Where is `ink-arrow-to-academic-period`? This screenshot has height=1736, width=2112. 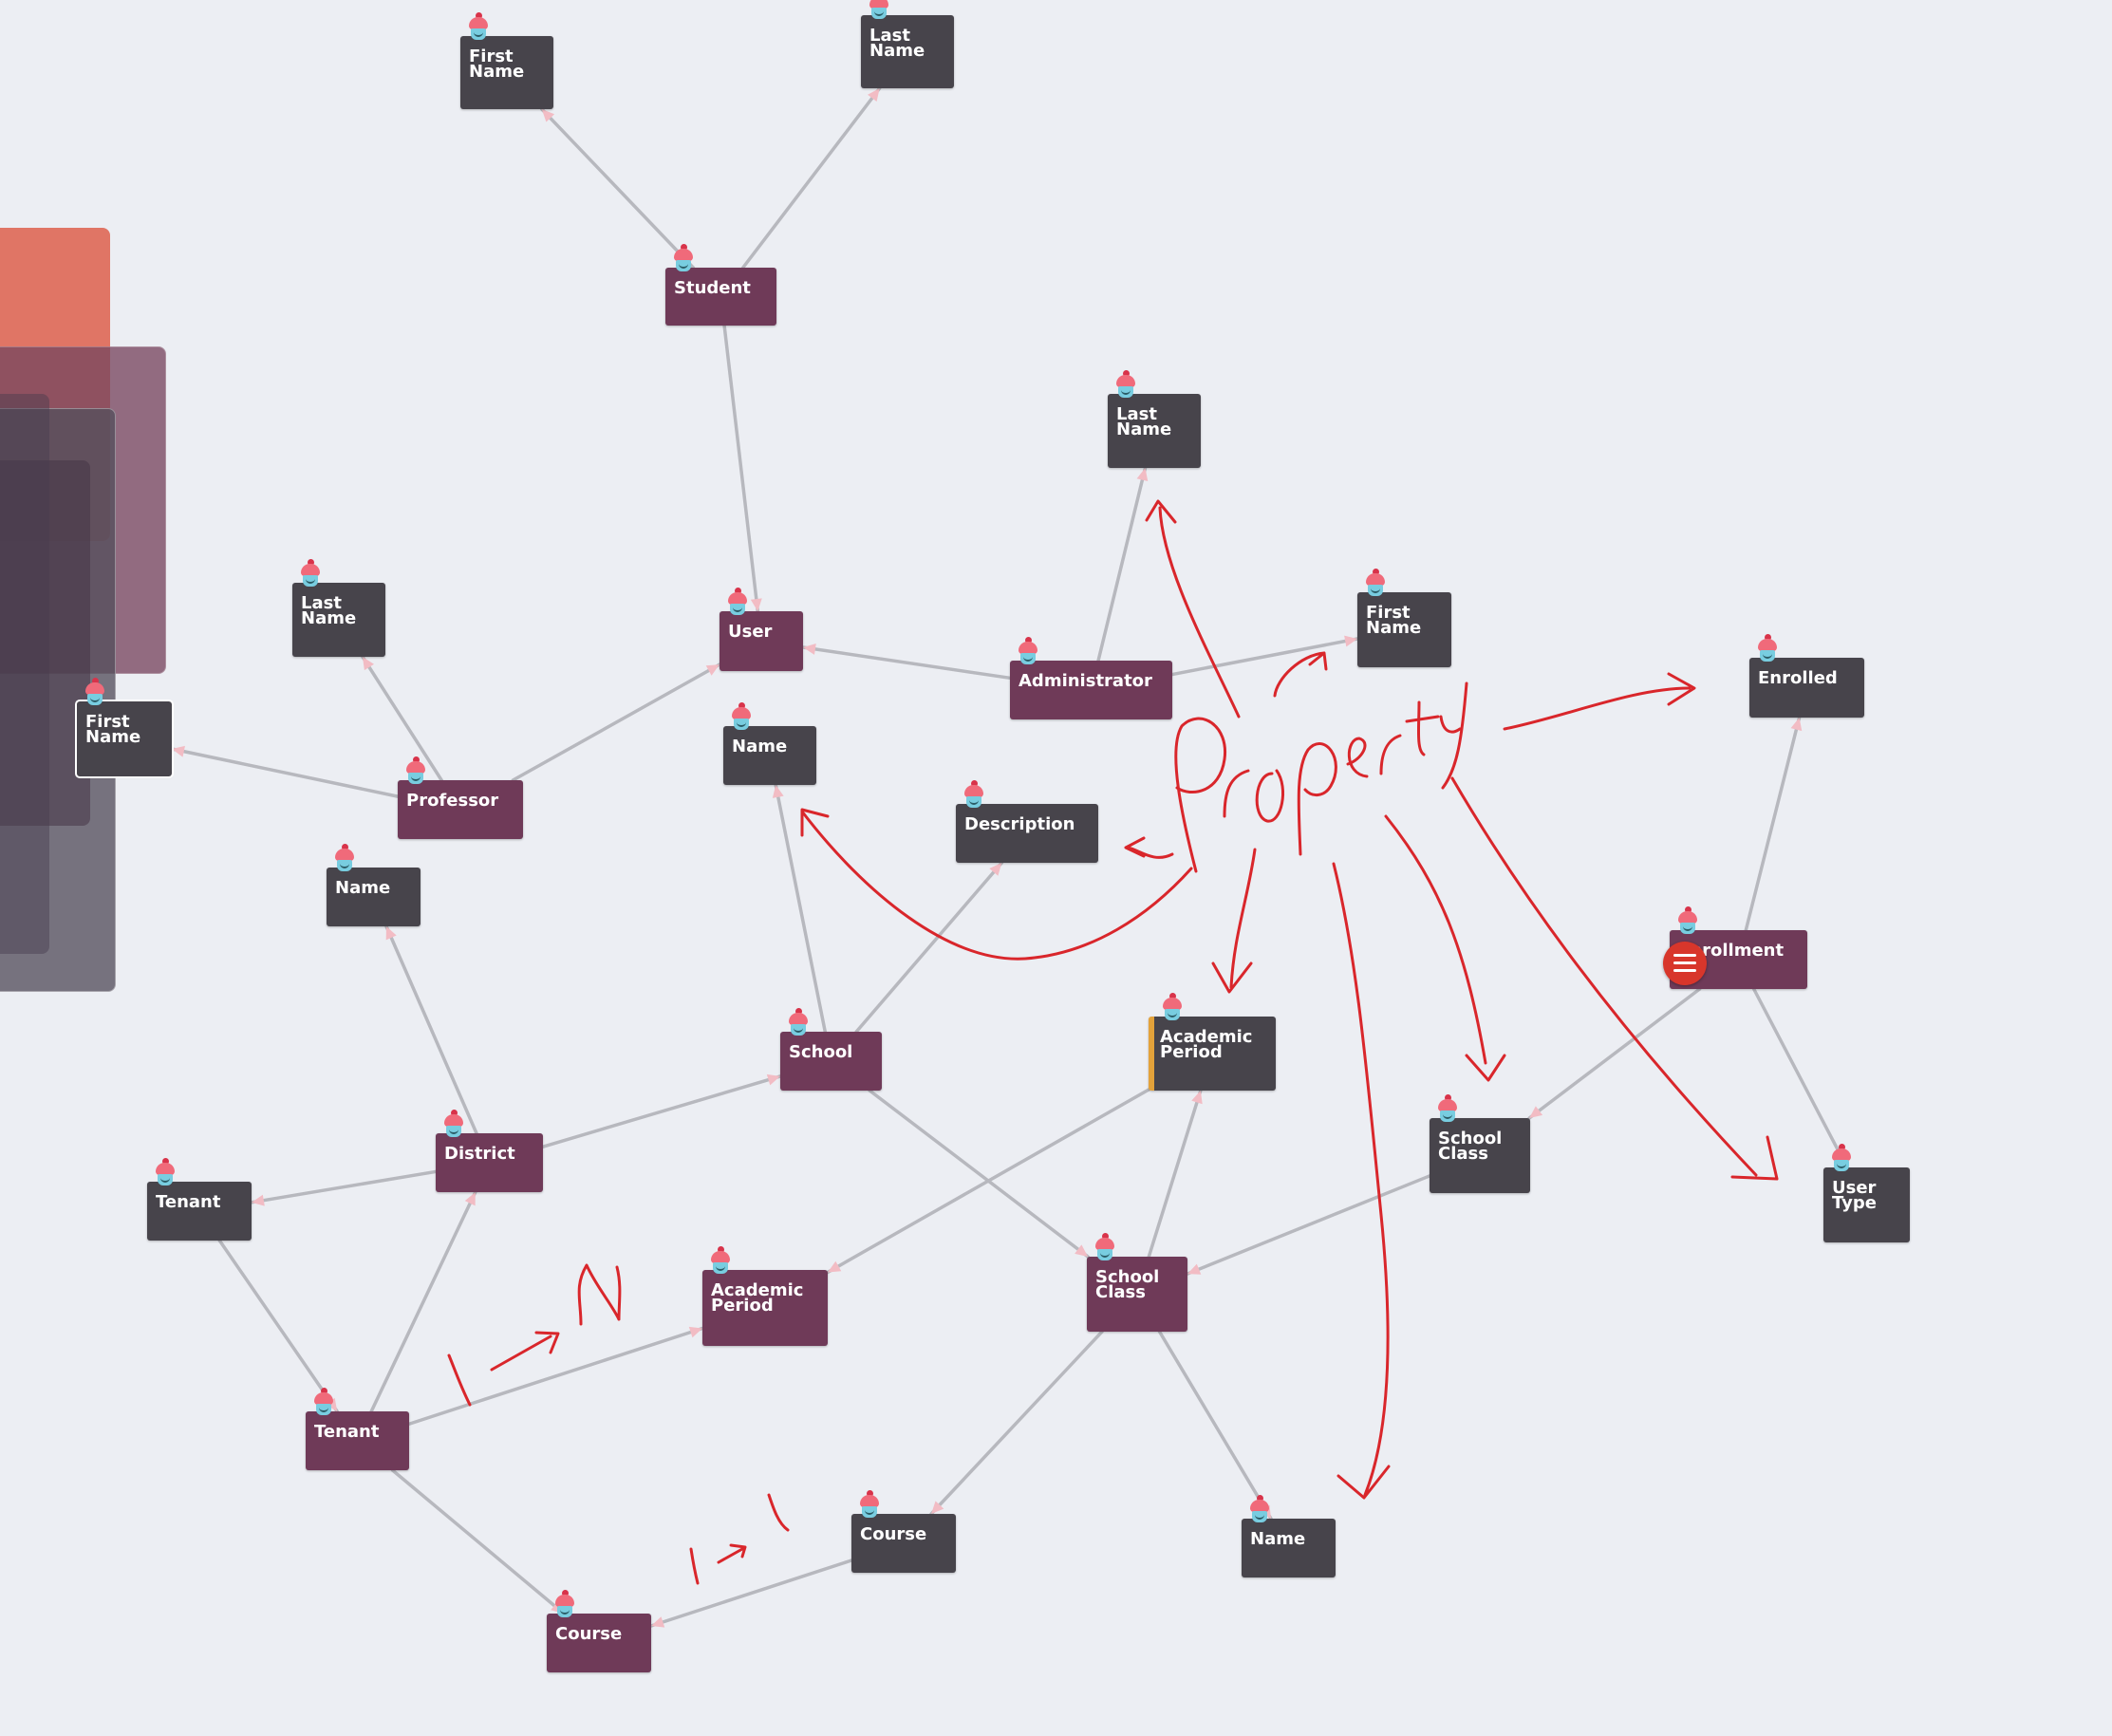
ink-arrow-to-academic-period is located at coordinates (1234, 920).